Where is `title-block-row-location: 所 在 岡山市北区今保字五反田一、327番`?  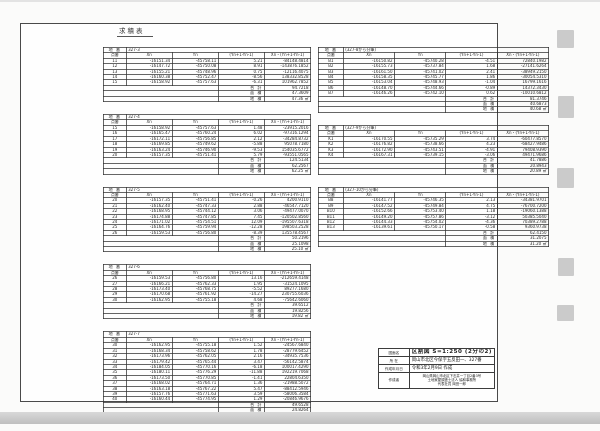
title-block-row-location: 所 在 岡山市北区今保字五反田一、327番 is located at coordinates (437, 360).